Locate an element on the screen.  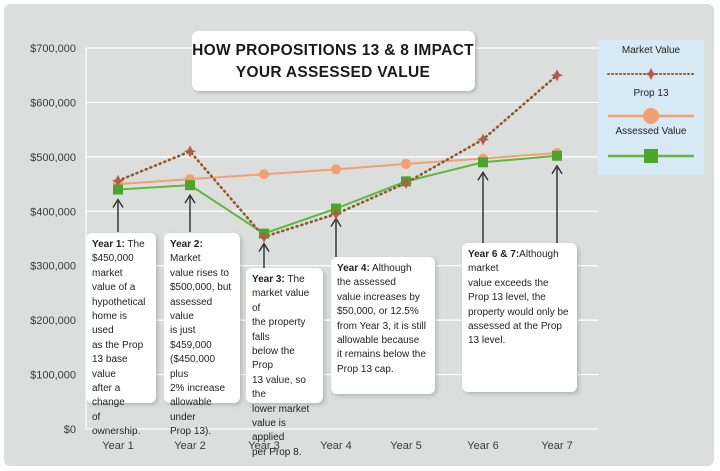
callout-text-line: per Prop 8. is located at coordinates (277, 452).